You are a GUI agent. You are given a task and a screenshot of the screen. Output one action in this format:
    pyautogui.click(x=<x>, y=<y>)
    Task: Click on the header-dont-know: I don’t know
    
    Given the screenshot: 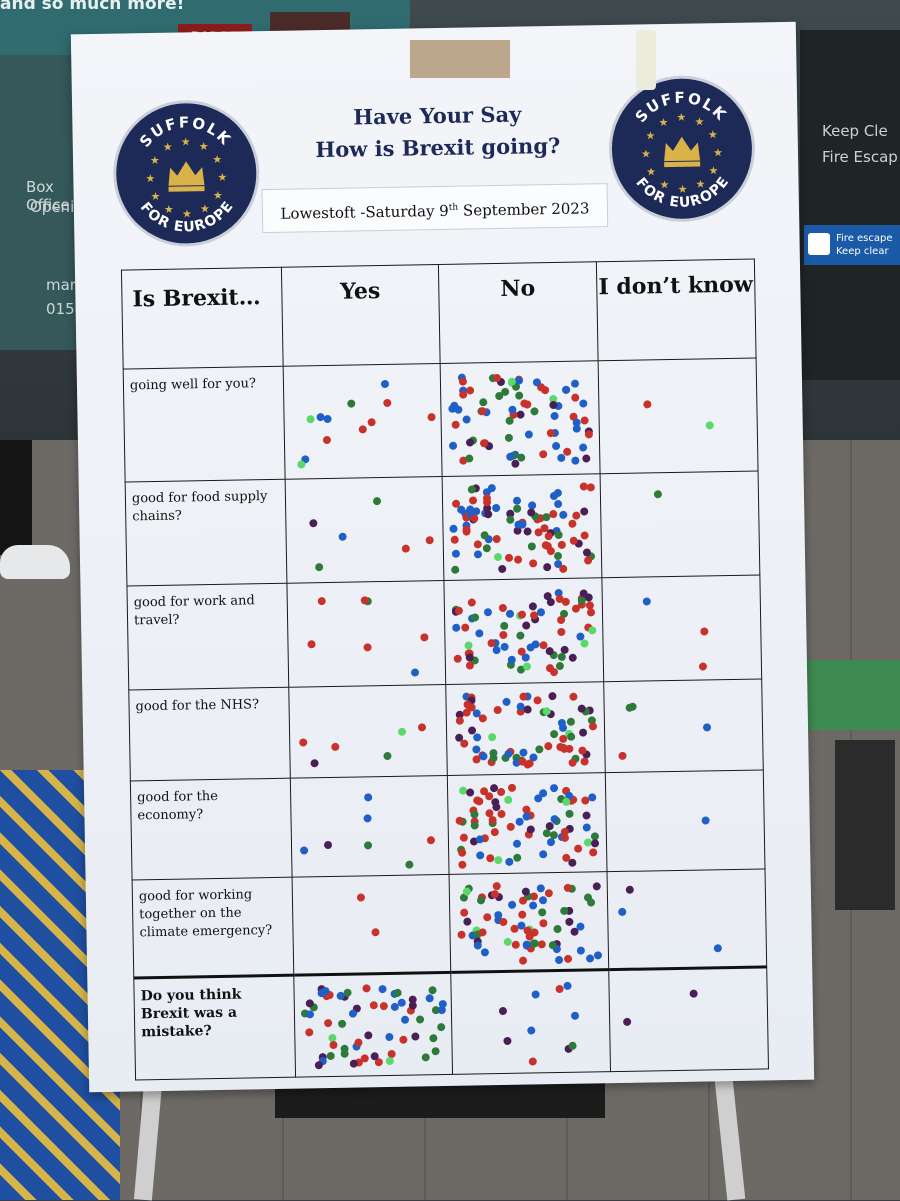 What is the action you would take?
    pyautogui.click(x=676, y=310)
    